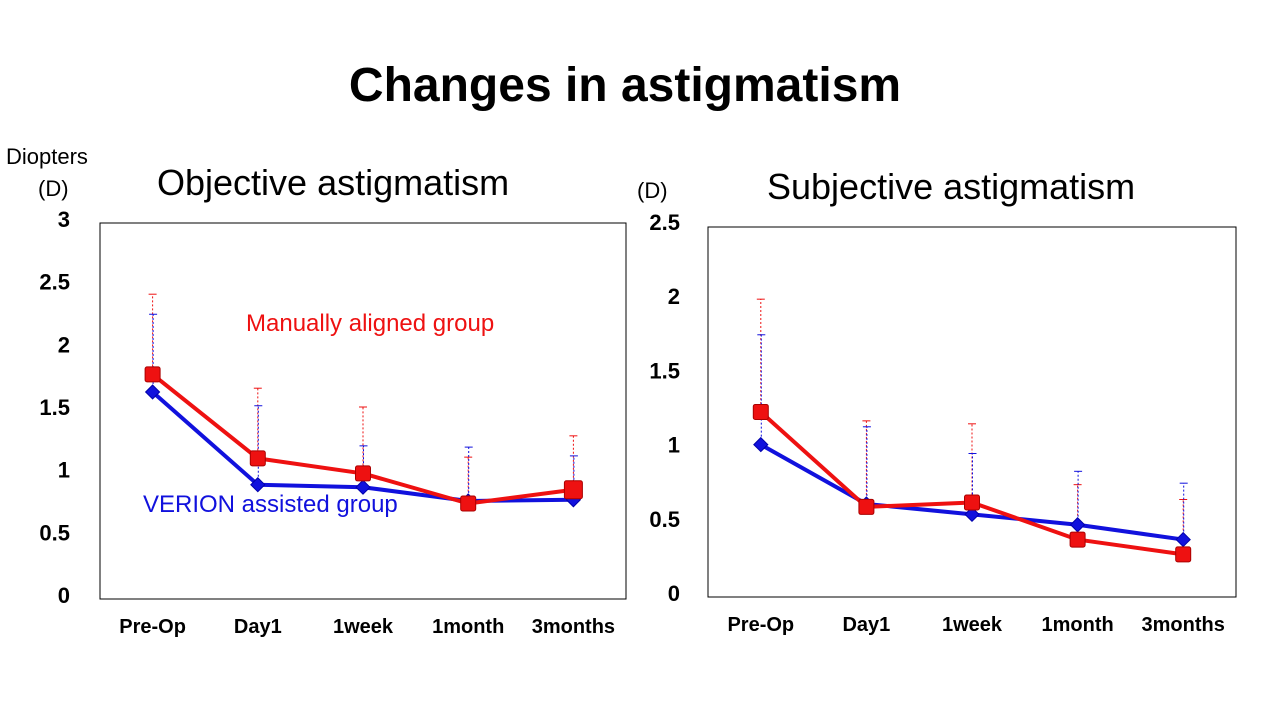 The height and width of the screenshot is (720, 1280). Describe the element at coordinates (652, 190) in the screenshot. I see `right-y-unit: (D)` at that location.